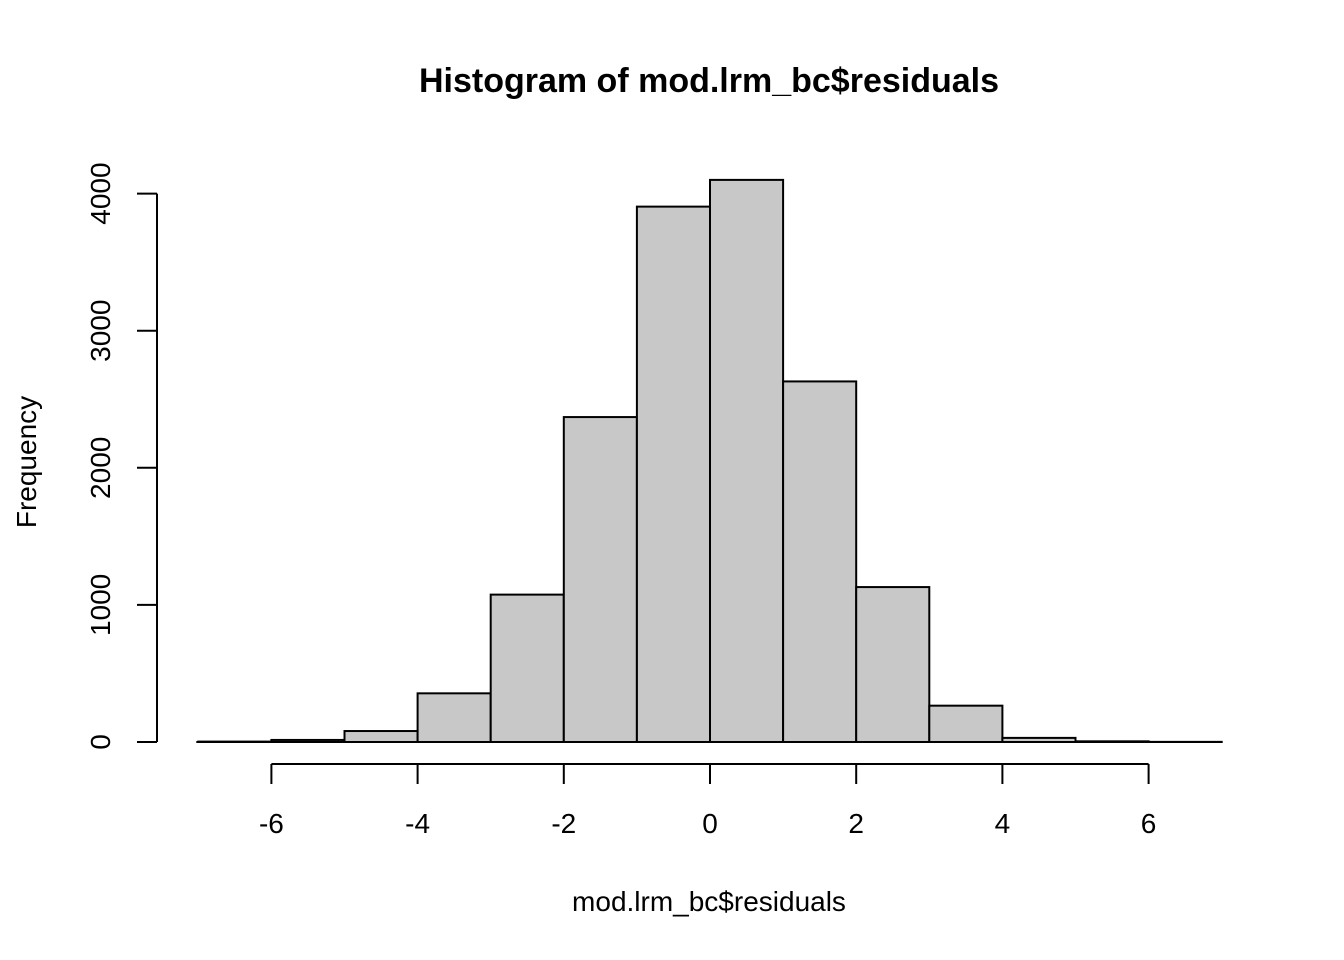  I want to click on x-tick-label-0: -6, so click(271, 823).